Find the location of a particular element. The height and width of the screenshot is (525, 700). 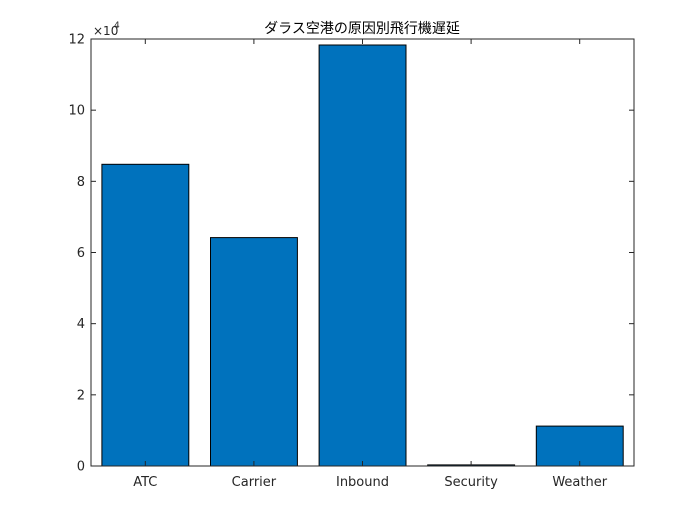

bar-atc is located at coordinates (145, 315).